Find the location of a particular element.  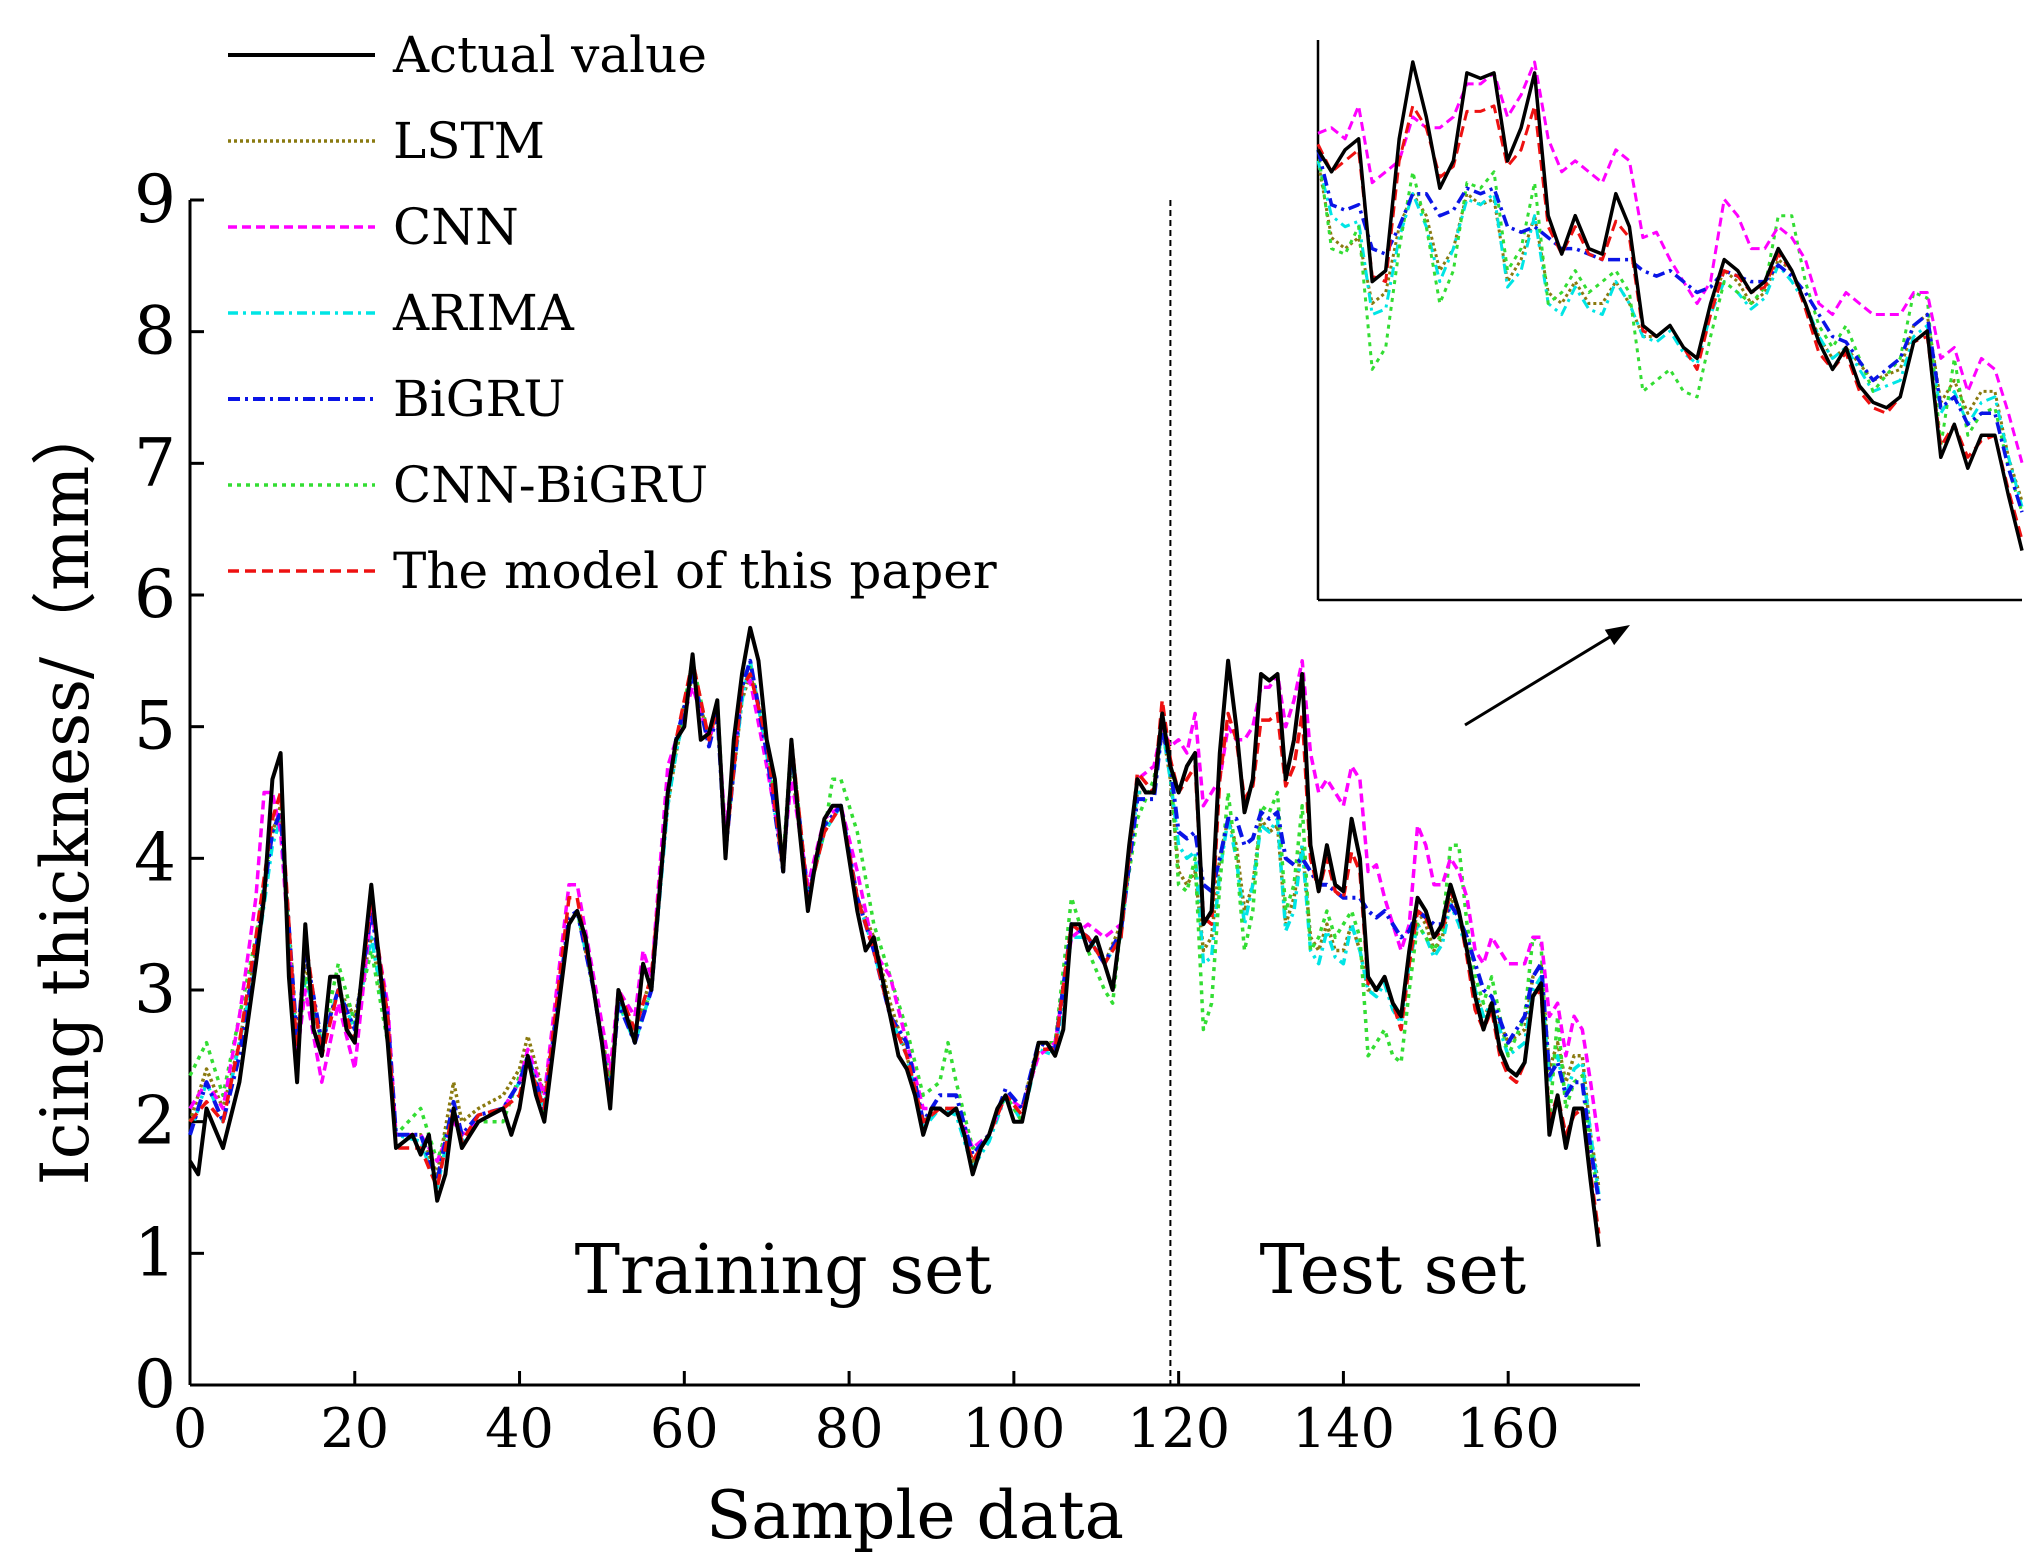

legend-label: ARIMA is located at coordinates (483, 313).